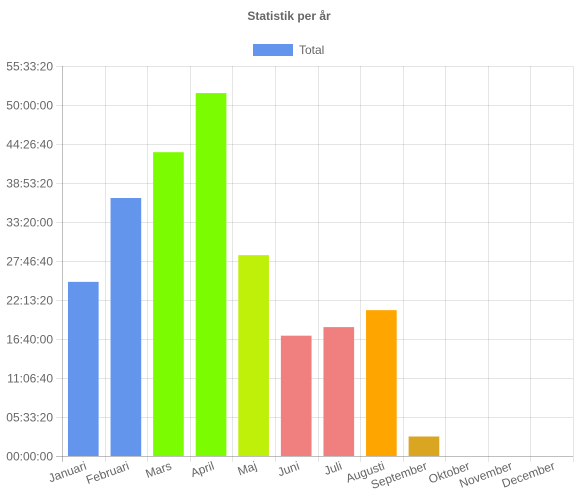 This screenshot has height=500, width=577. I want to click on bar-januari, so click(83, 368).